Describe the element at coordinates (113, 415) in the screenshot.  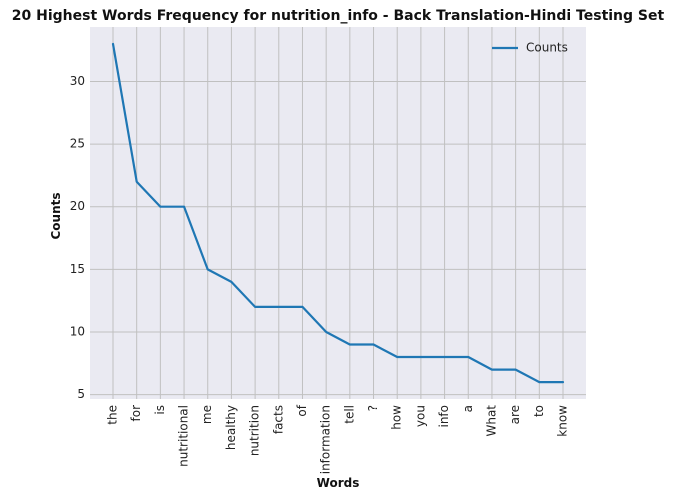
I see `x-tick-label: the` at that location.